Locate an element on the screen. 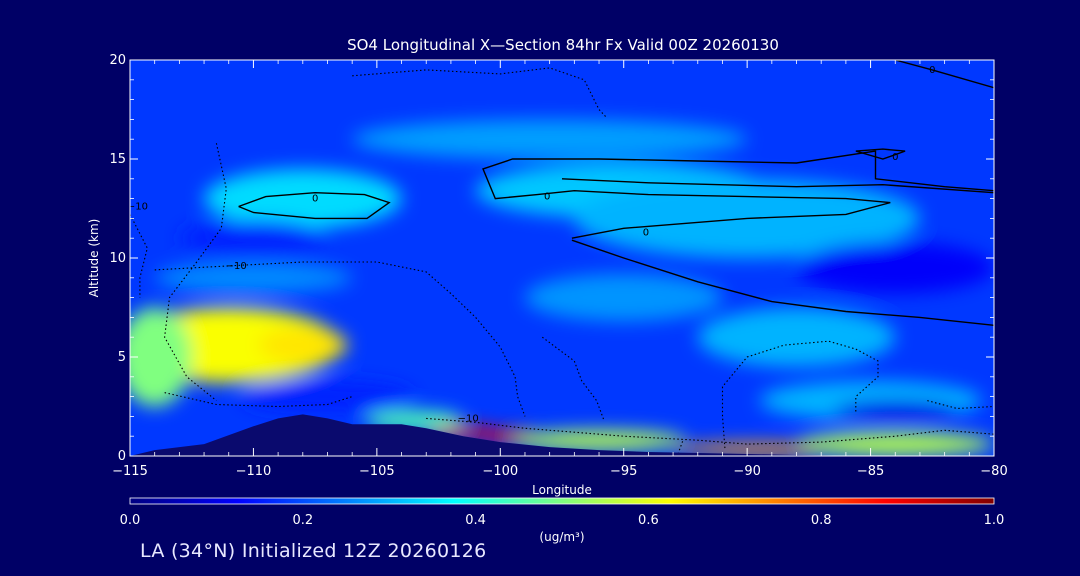 This screenshot has height=576, width=1080. x-axis-label: Longitude is located at coordinates (562, 490).